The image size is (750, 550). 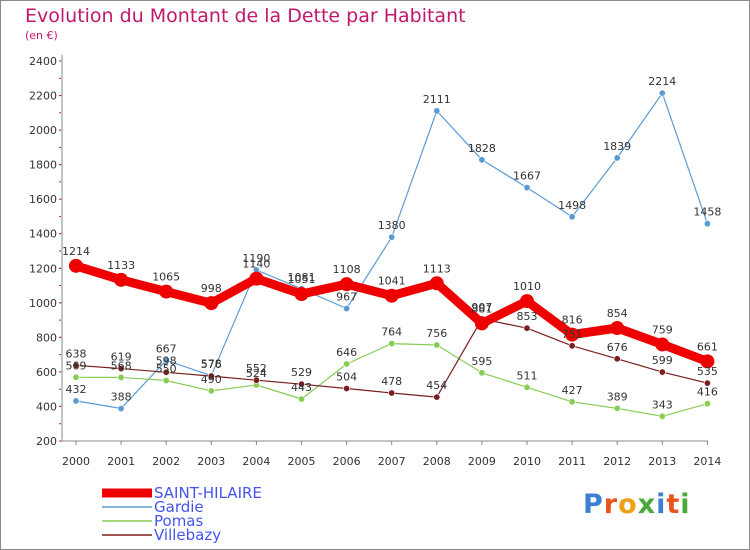 What do you see at coordinates (662, 461) in the screenshot?
I see `x-tick-label: 2013` at bounding box center [662, 461].